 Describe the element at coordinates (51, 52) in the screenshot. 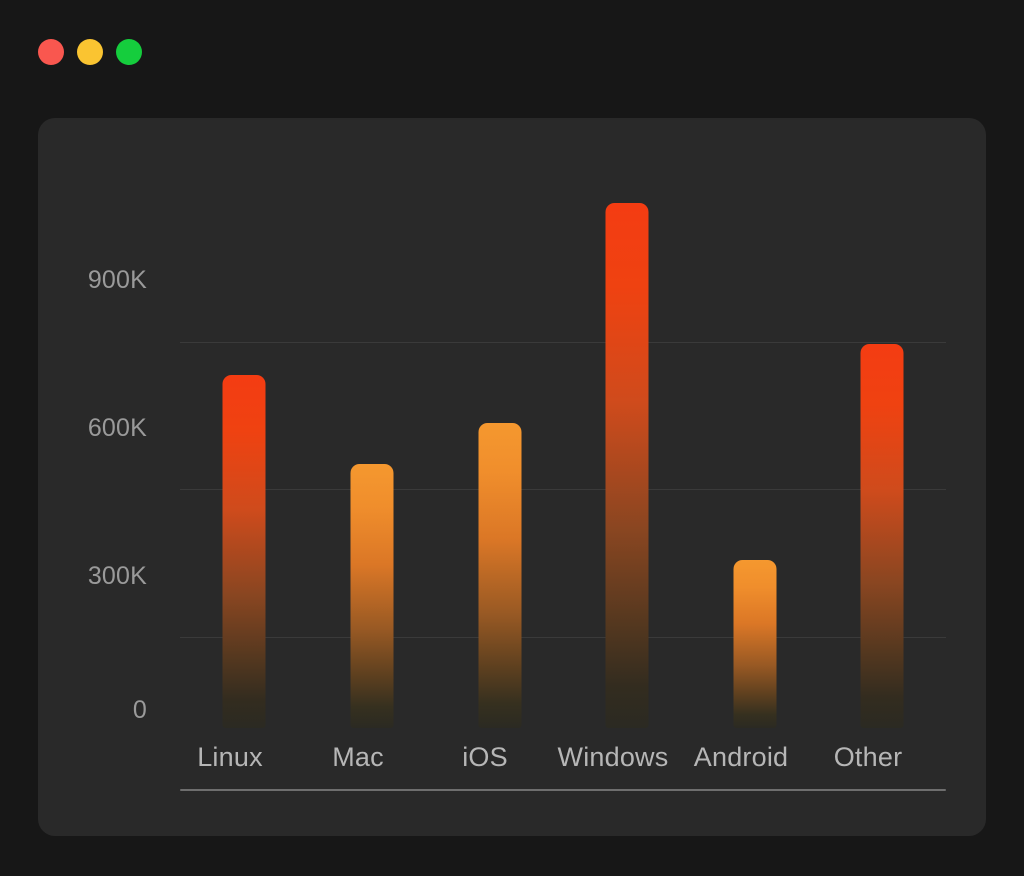

I see `close-window-icon` at that location.